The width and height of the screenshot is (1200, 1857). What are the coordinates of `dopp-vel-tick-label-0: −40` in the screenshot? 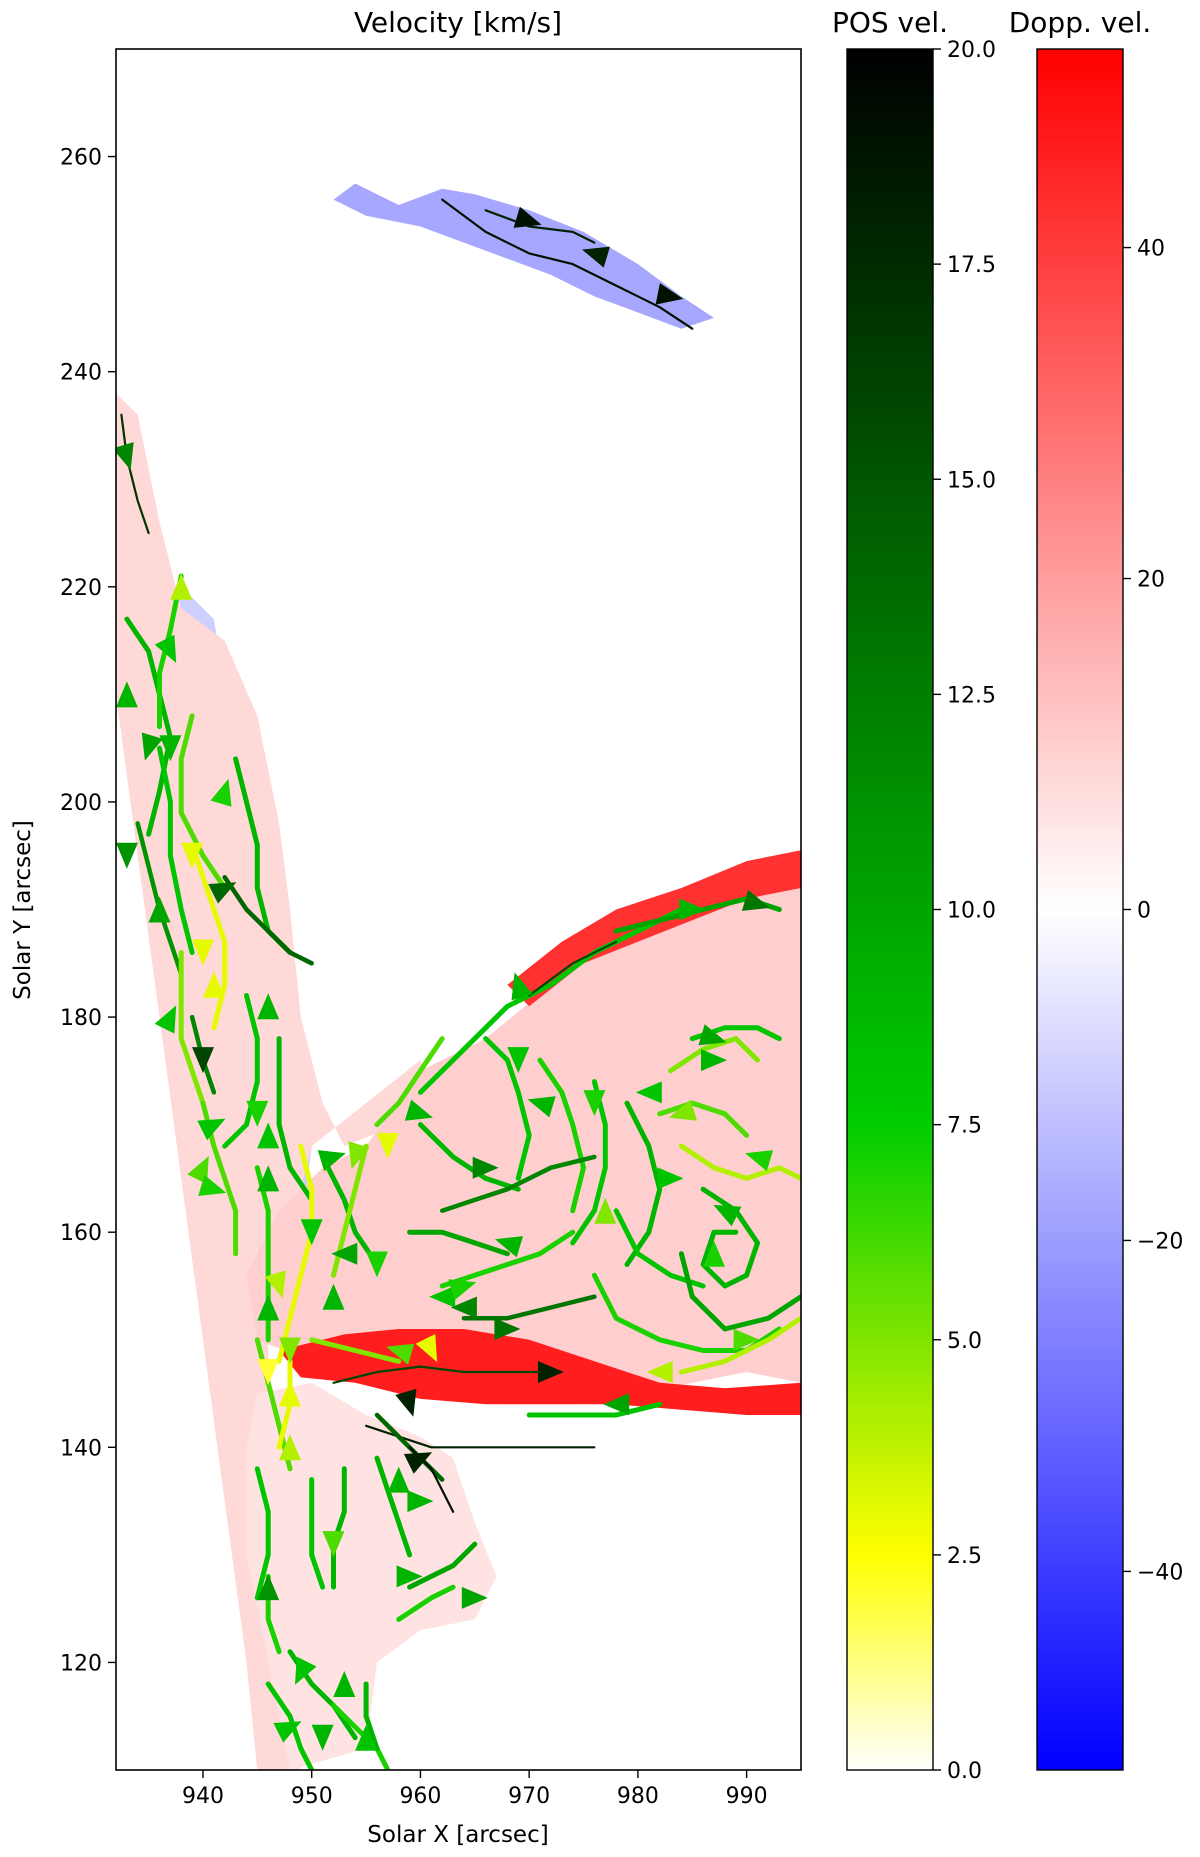 It's located at (1160, 1572).